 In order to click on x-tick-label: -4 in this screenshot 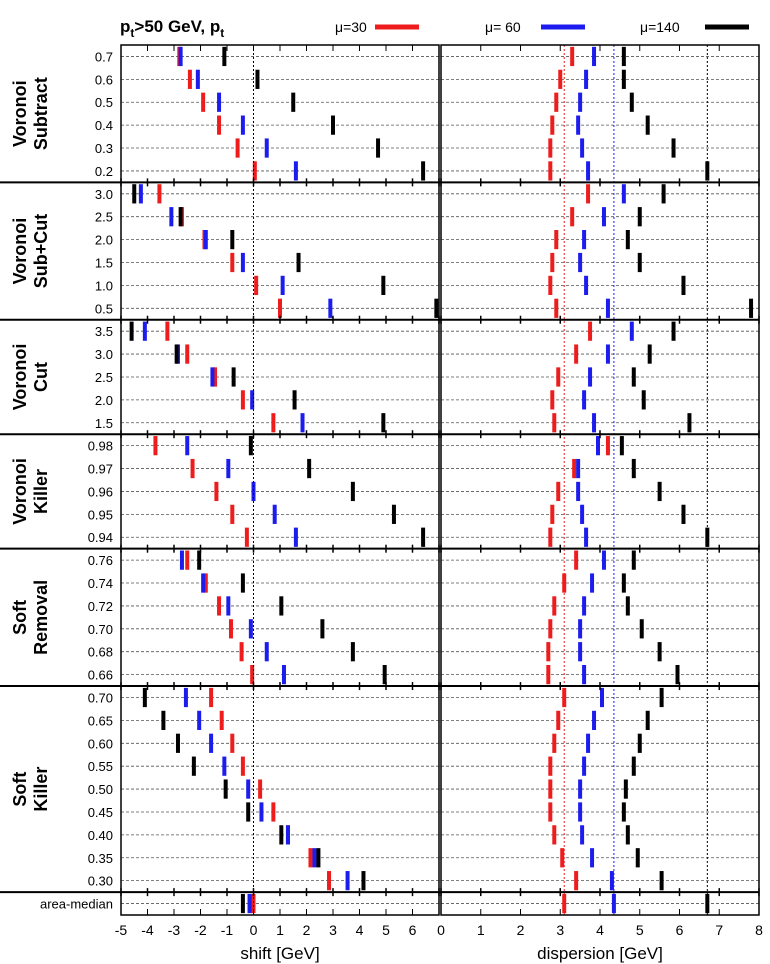, I will do `click(147, 930)`.